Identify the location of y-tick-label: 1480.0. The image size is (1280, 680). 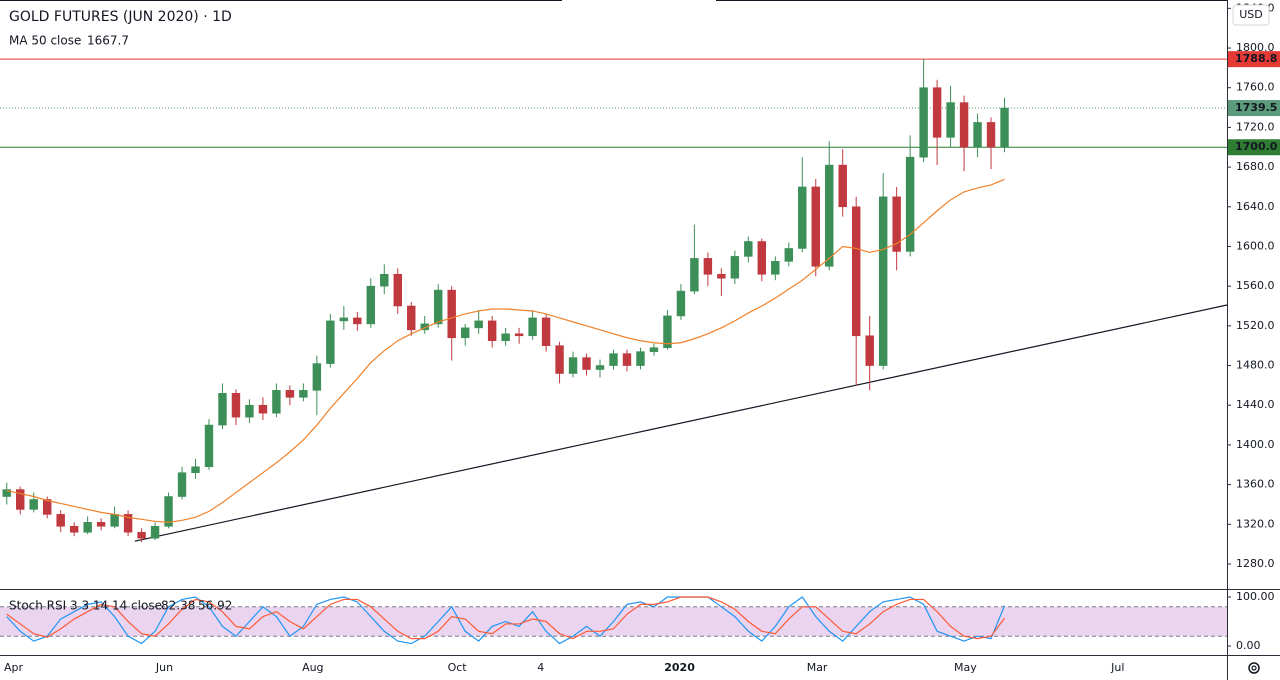
(1255, 365).